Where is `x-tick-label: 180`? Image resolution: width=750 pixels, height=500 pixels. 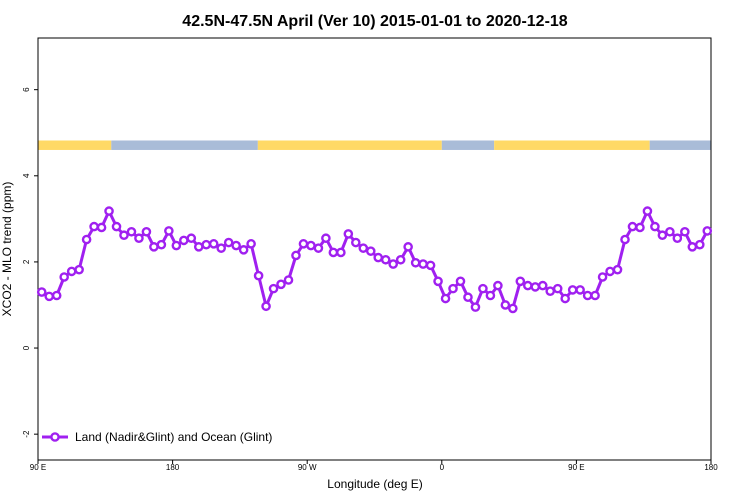 x-tick-label: 180 is located at coordinates (173, 467).